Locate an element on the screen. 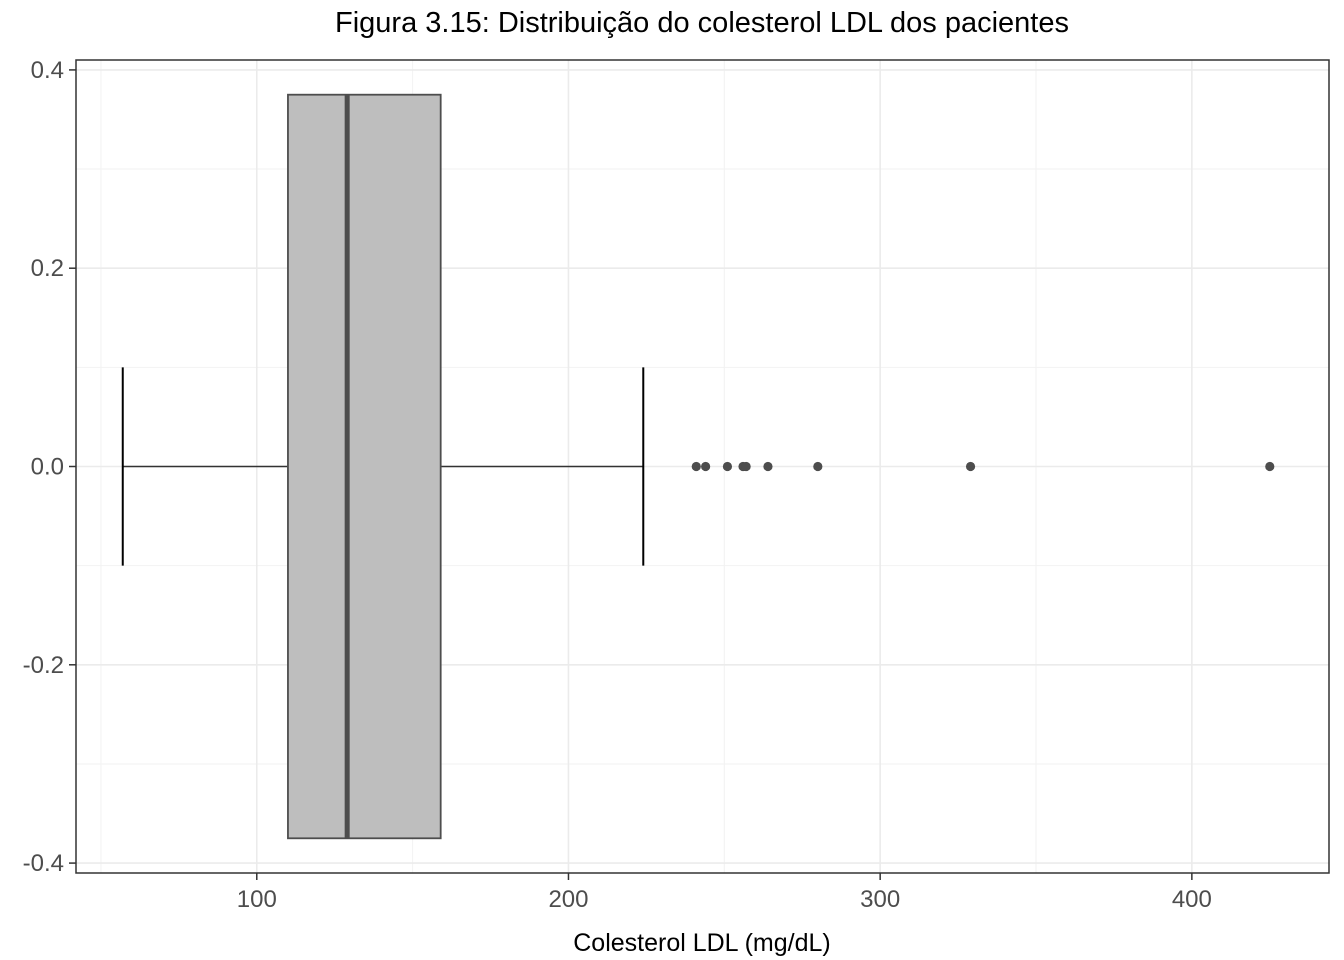  interquartile-box is located at coordinates (364, 466).